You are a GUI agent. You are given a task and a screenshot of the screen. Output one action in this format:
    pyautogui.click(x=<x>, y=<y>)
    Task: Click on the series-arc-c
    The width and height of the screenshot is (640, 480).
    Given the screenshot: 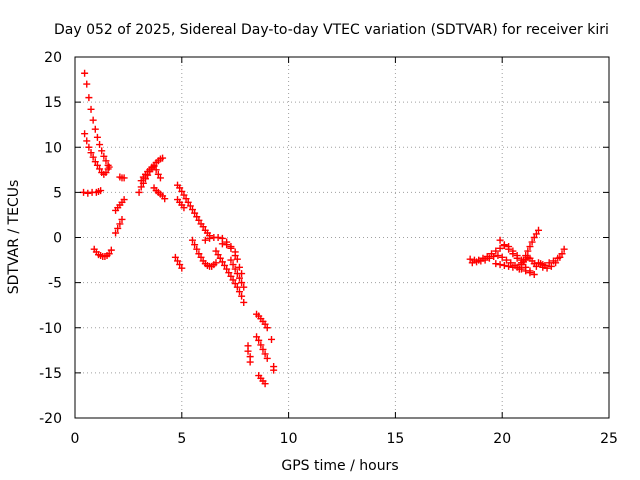 What is the action you would take?
    pyautogui.click(x=102, y=252)
    